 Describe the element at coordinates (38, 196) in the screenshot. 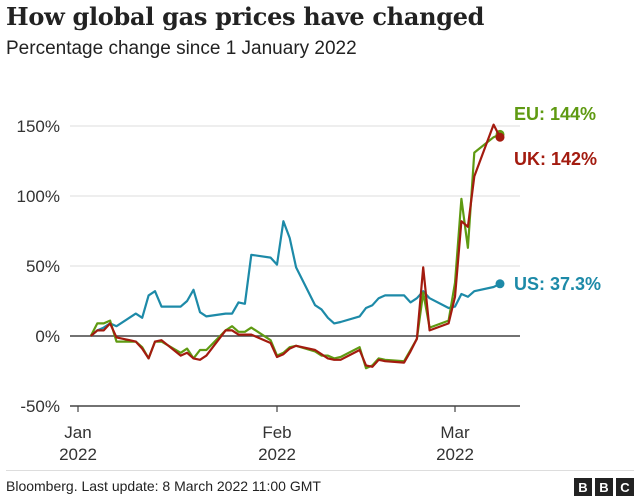

I see `y-tick-label: 100%` at that location.